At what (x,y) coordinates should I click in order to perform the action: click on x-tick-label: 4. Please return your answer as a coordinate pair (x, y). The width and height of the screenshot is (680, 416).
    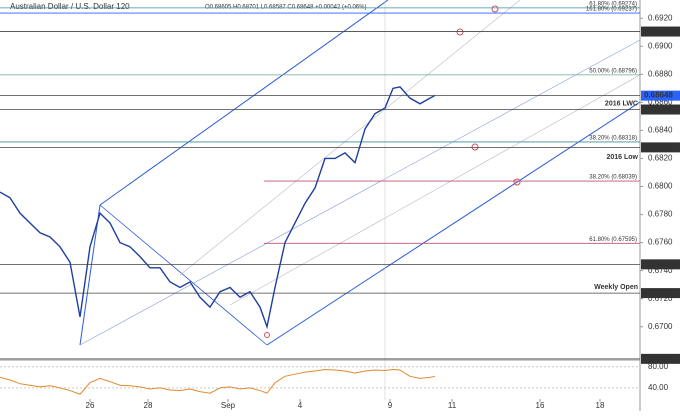
    Looking at the image, I should click on (300, 405).